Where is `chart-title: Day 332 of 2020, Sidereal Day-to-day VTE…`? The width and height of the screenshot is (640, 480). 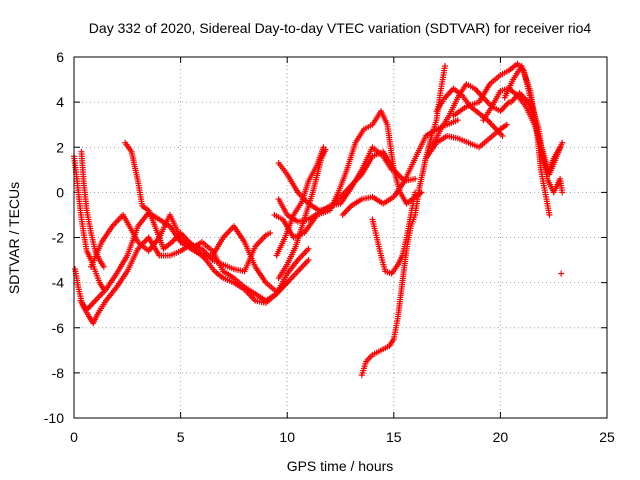 chart-title: Day 332 of 2020, Sidereal Day-to-day VTE… is located at coordinates (340, 28).